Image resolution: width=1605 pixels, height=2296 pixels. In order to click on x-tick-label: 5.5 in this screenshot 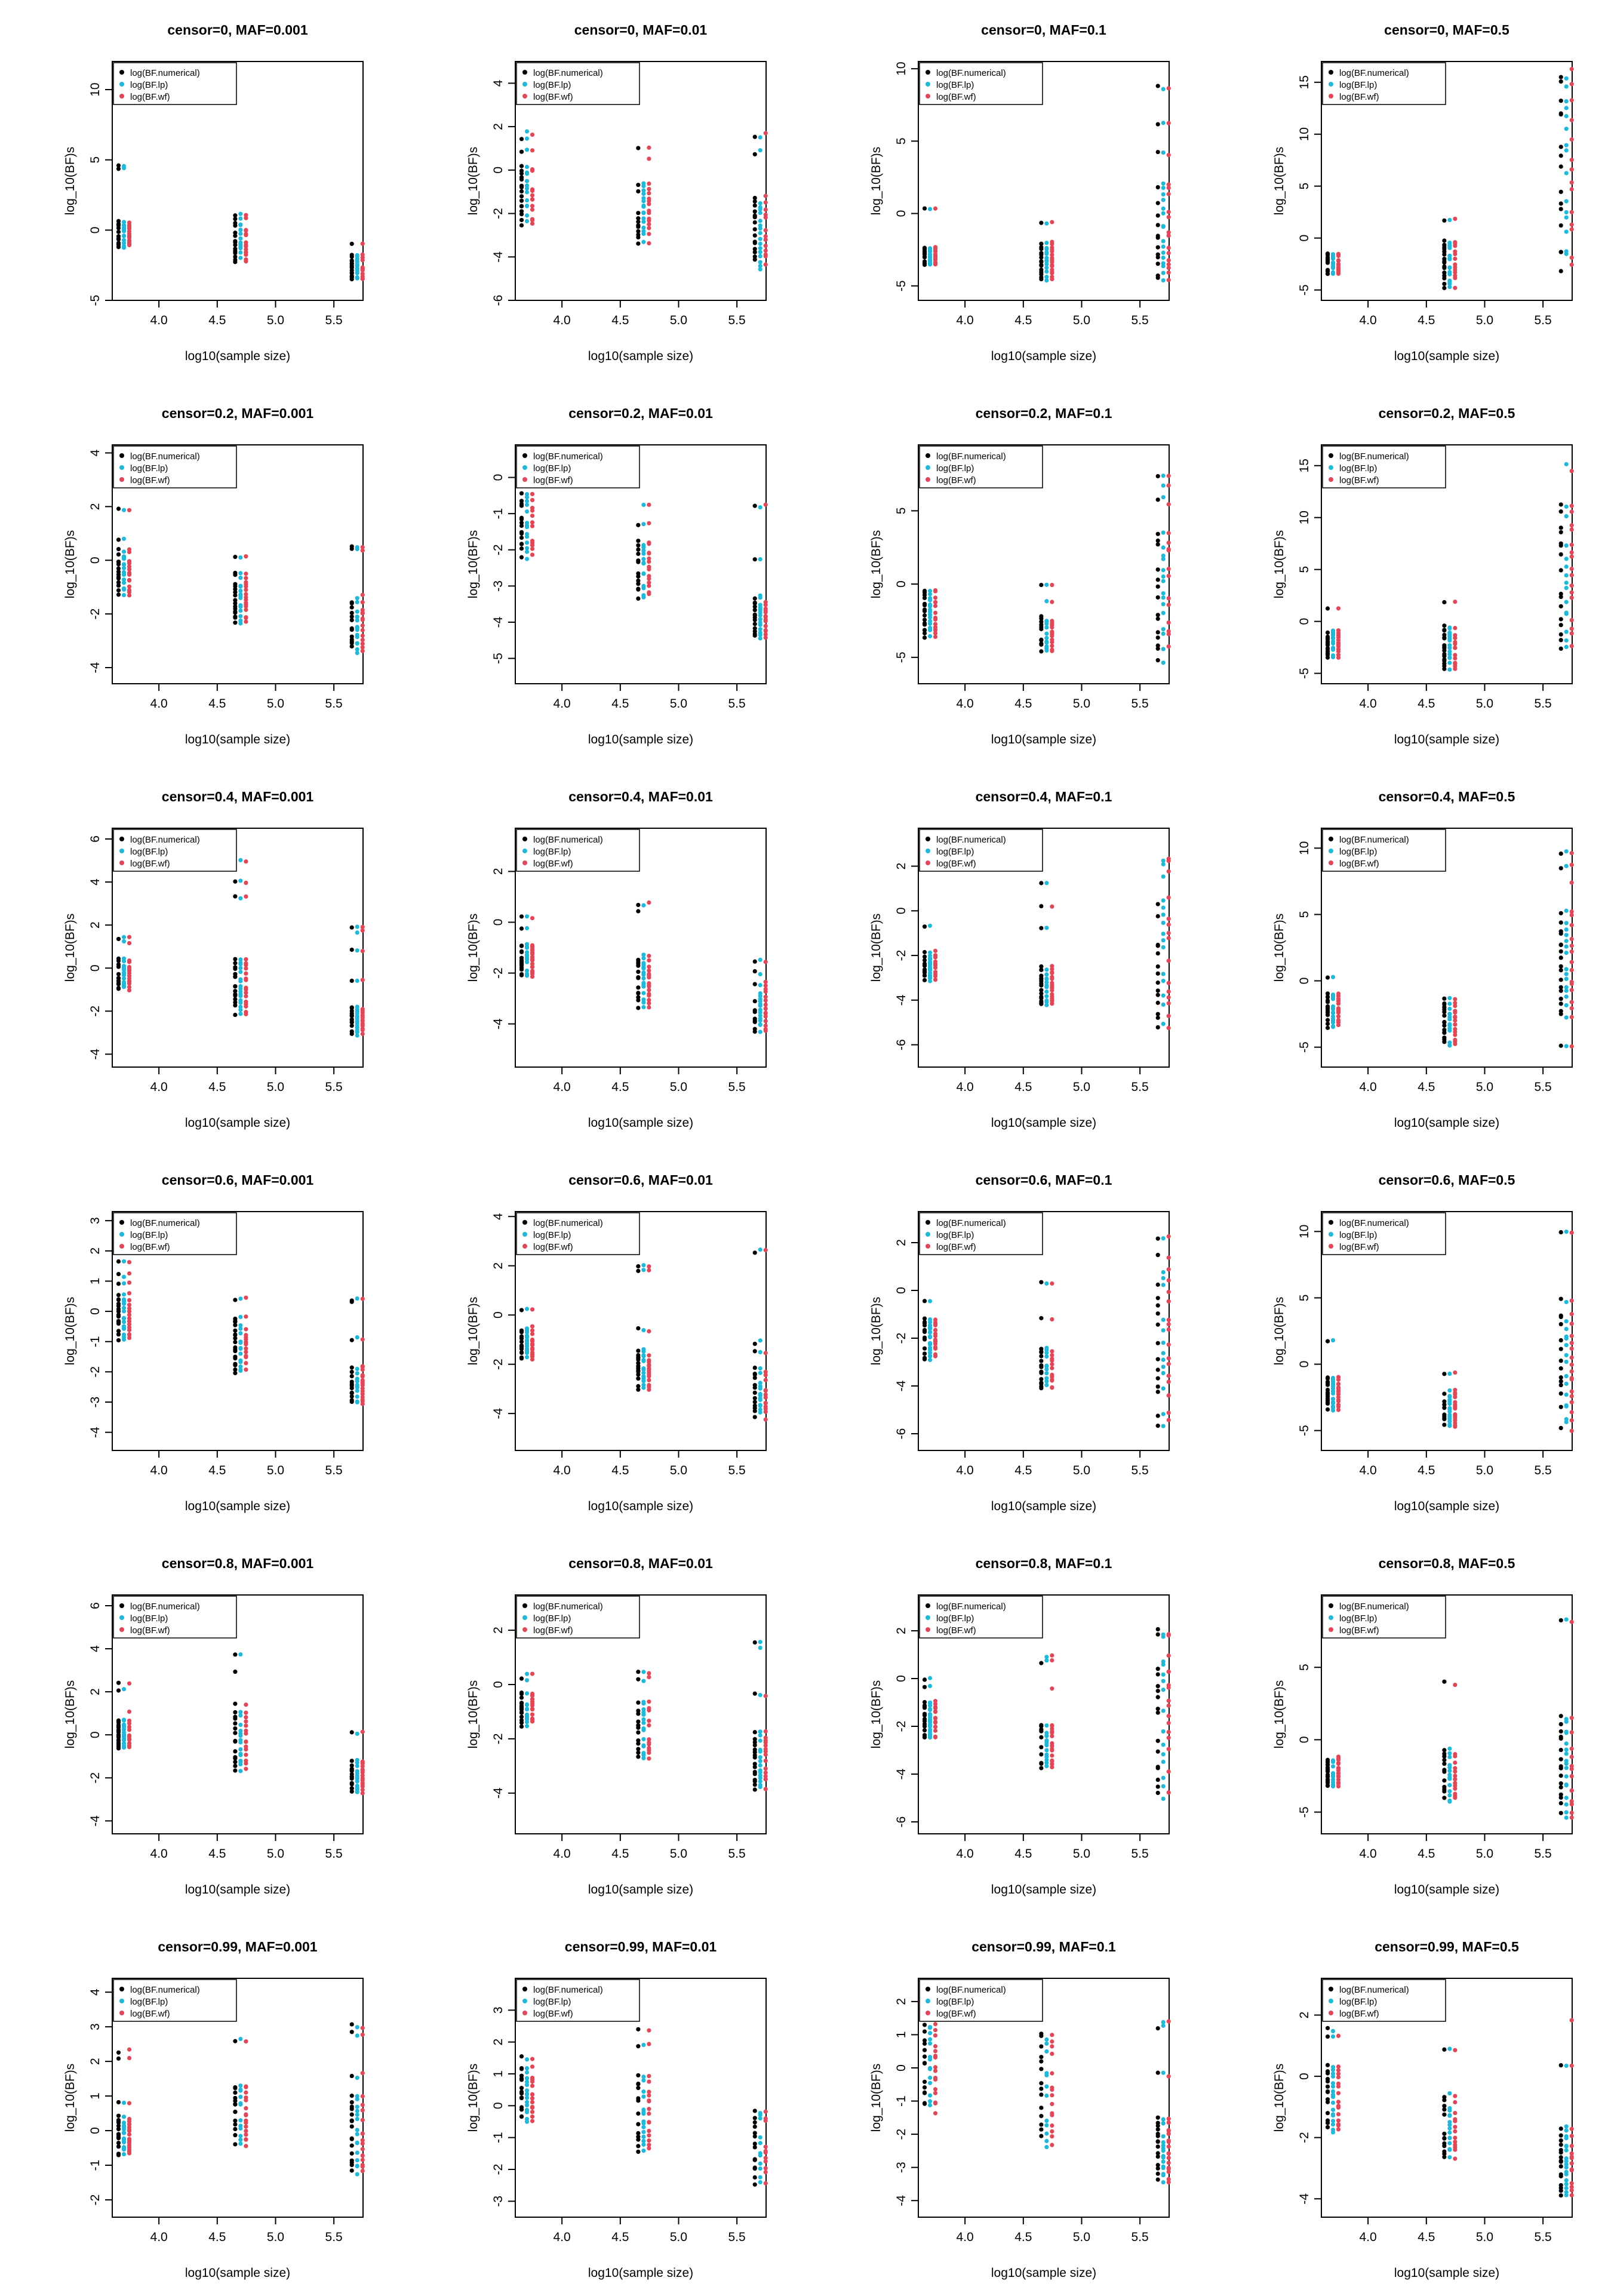, I will do `click(1543, 2237)`.